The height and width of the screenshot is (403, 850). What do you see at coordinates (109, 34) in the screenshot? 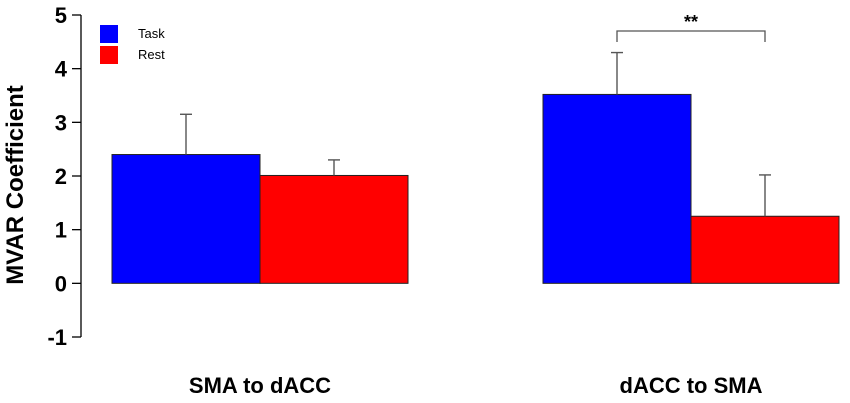
I see `legend-swatch-task` at bounding box center [109, 34].